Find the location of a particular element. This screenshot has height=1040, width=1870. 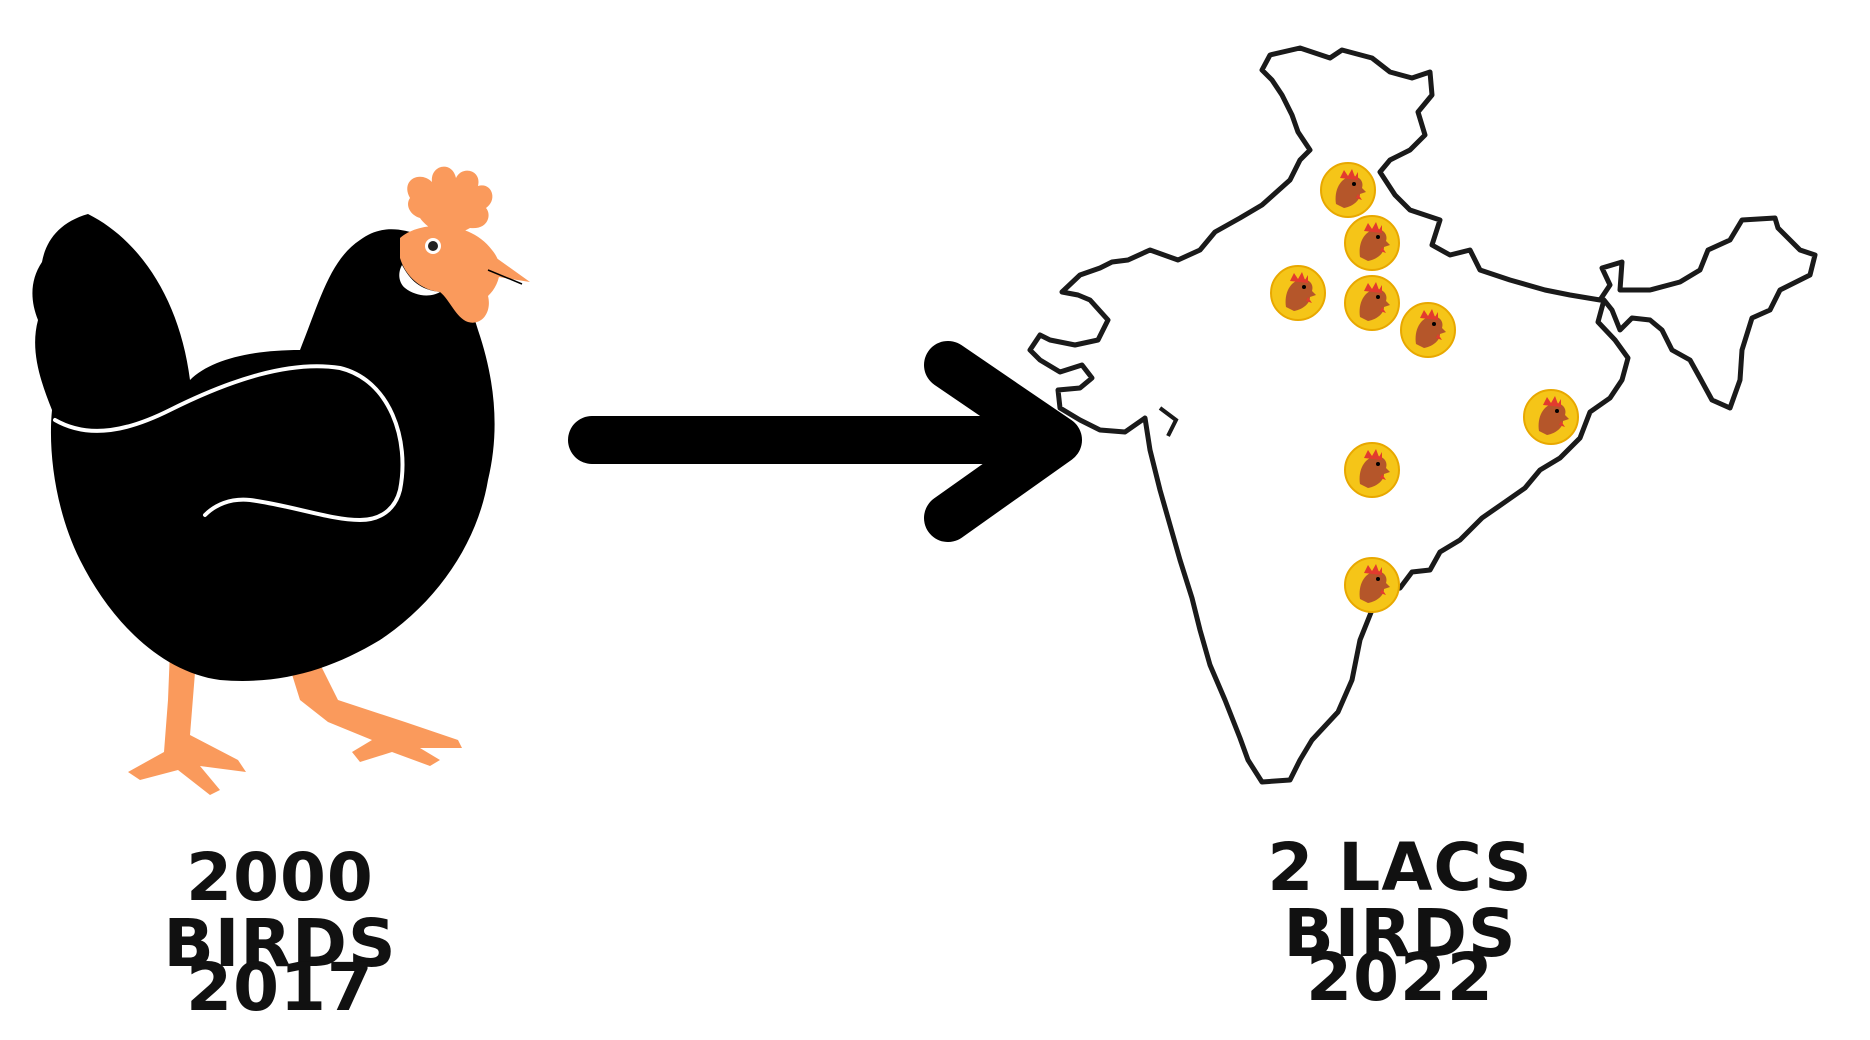

arrow-right-icon is located at coordinates (825, 441).